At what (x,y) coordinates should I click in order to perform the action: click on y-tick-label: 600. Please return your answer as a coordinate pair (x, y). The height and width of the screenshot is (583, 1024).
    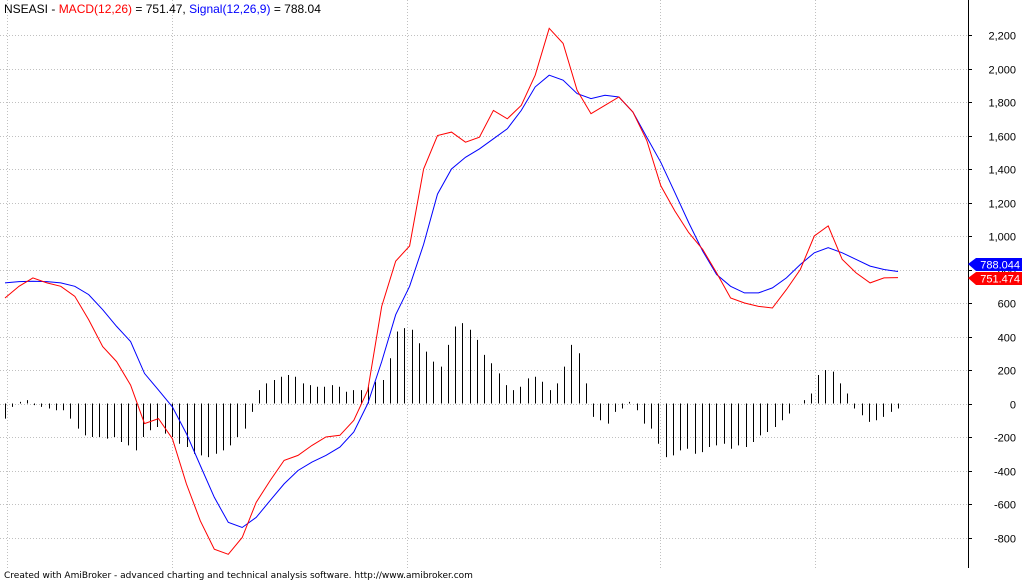
    Looking at the image, I should click on (1007, 305).